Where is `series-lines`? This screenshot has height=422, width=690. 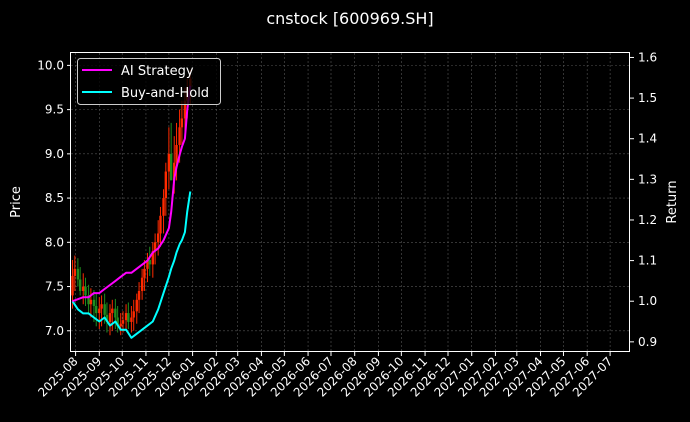
series-lines is located at coordinates (131, 212).